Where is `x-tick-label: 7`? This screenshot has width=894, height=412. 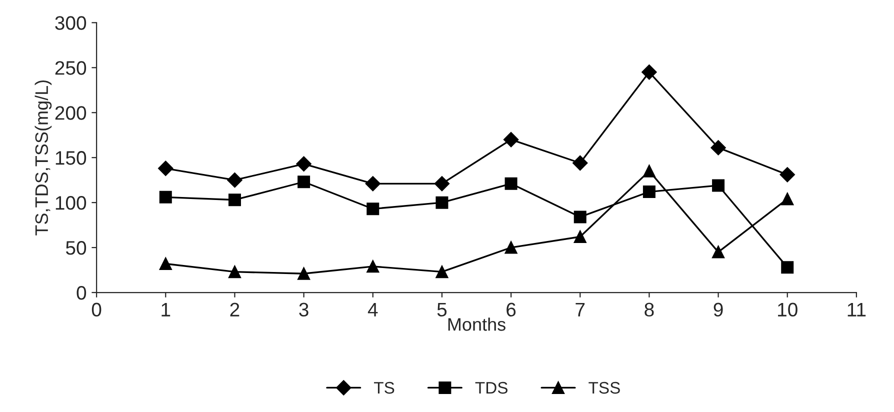 x-tick-label: 7 is located at coordinates (580, 309).